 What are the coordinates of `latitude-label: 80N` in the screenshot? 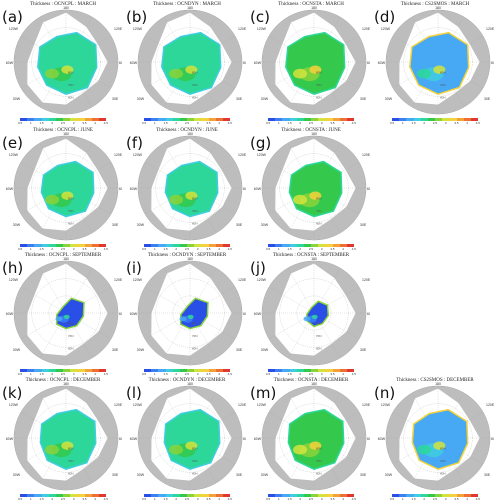 It's located at (71, 198).